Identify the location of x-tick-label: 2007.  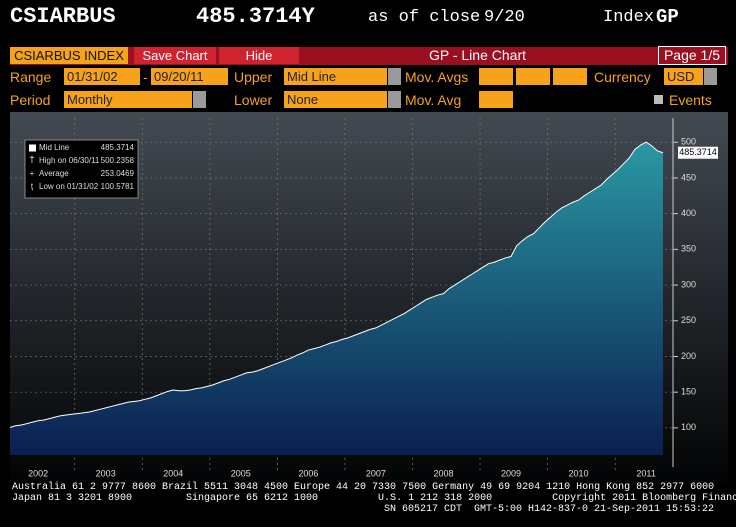
(376, 473).